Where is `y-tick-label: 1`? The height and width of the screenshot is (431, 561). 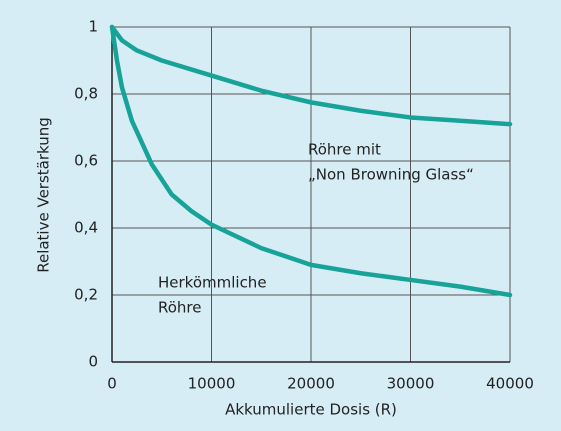
y-tick-label: 1 is located at coordinates (93, 27).